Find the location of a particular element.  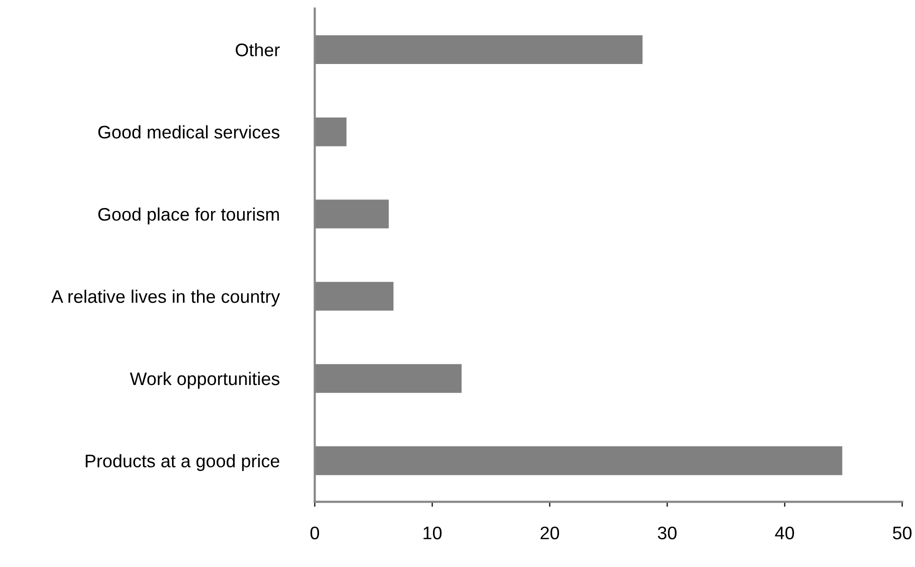

y-tick-label: Other is located at coordinates (258, 49).